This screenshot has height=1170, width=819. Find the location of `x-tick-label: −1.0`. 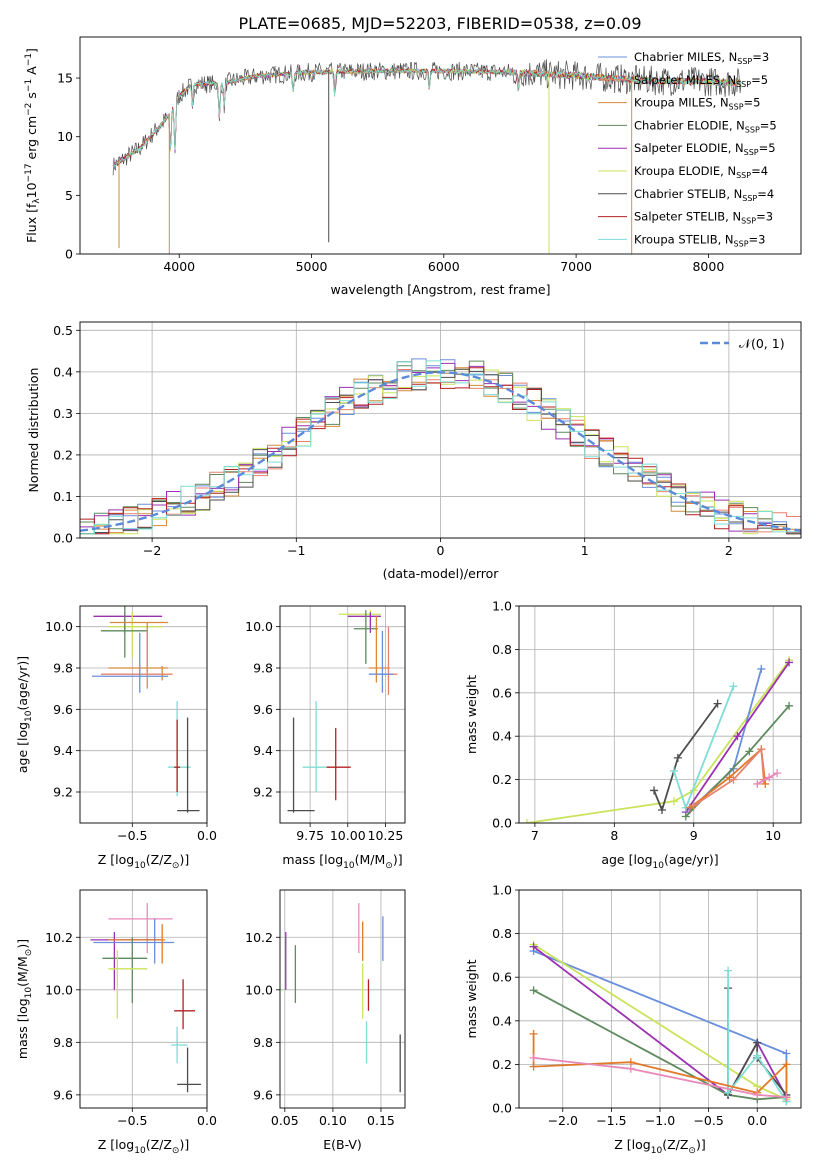

x-tick-label: −1.0 is located at coordinates (660, 1120).